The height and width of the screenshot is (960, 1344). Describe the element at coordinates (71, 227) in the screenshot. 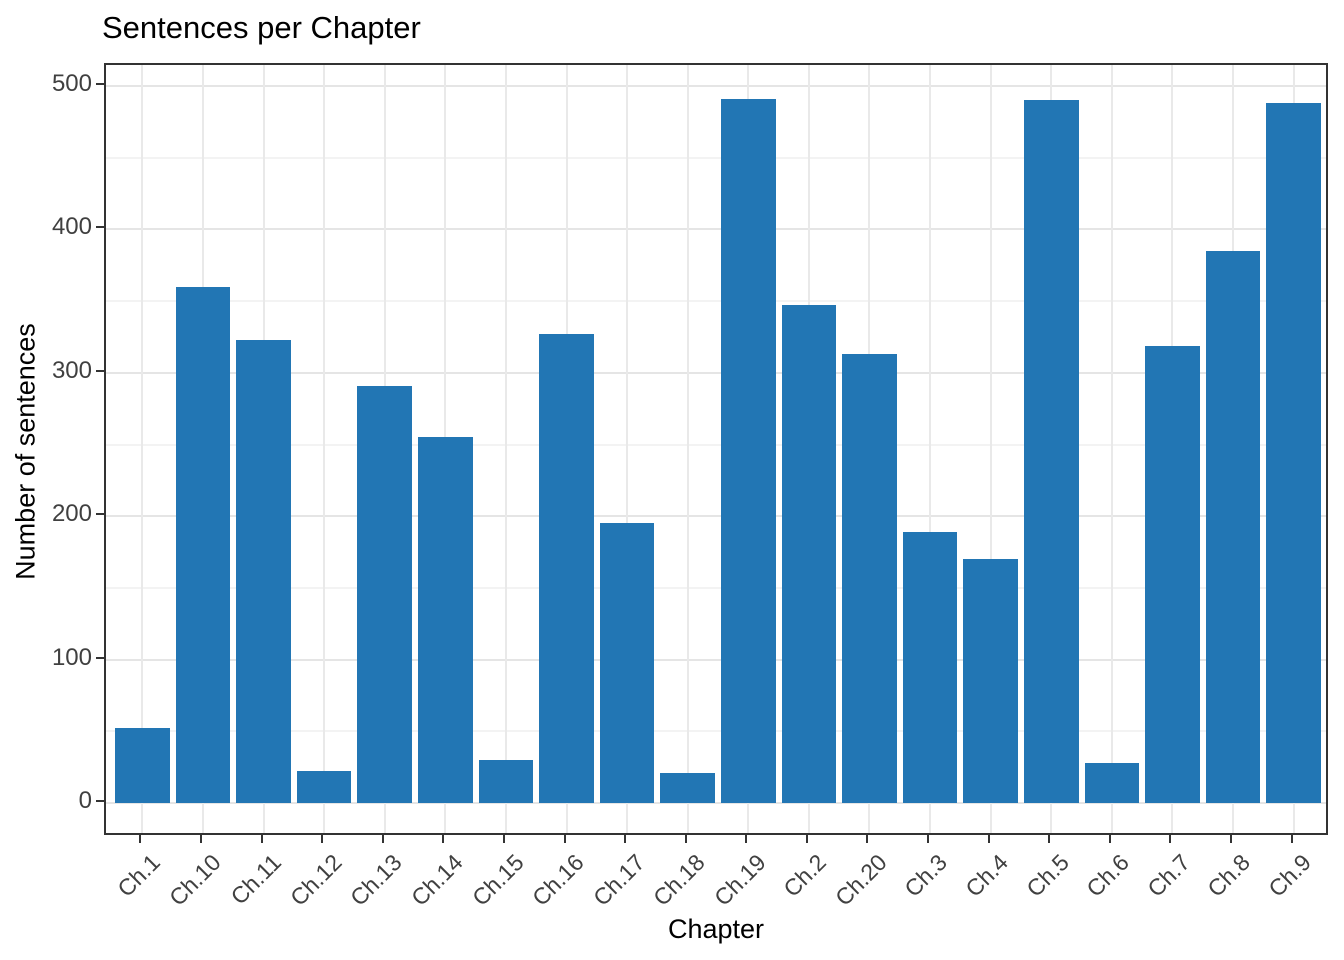

I see `y-tick-label: 400` at that location.